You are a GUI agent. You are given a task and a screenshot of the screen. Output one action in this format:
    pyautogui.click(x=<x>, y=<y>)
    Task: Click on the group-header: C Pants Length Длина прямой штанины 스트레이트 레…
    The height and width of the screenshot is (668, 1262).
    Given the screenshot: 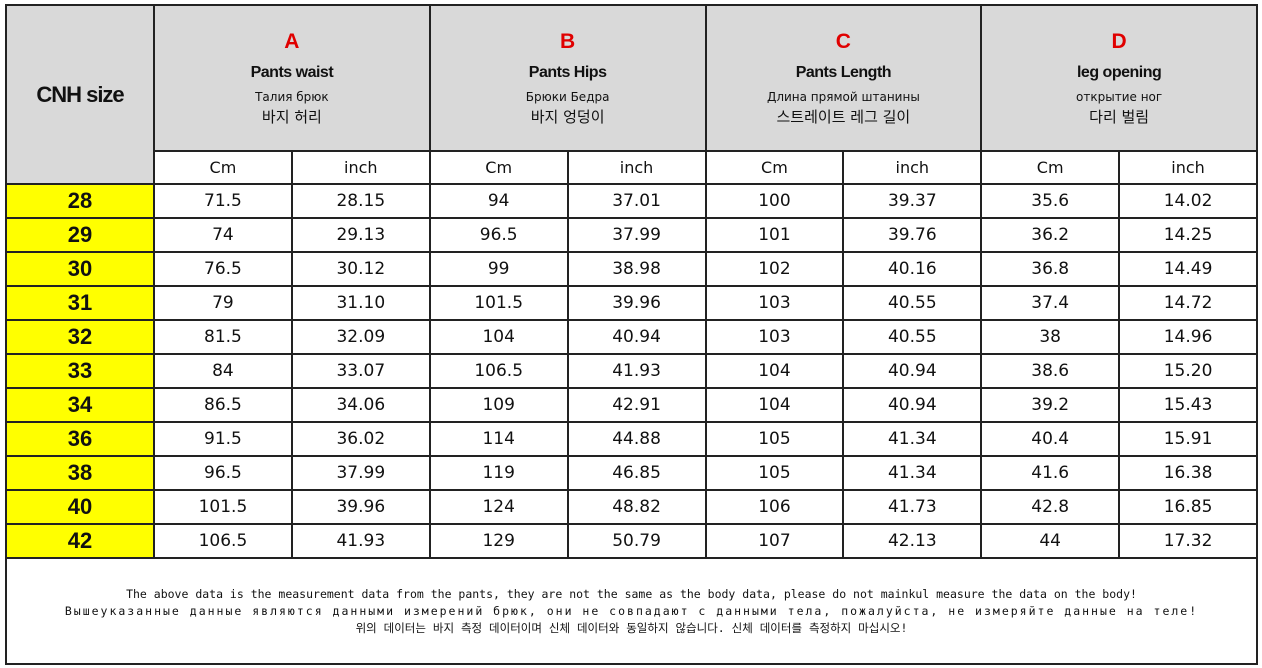 What is the action you would take?
    pyautogui.click(x=843, y=78)
    